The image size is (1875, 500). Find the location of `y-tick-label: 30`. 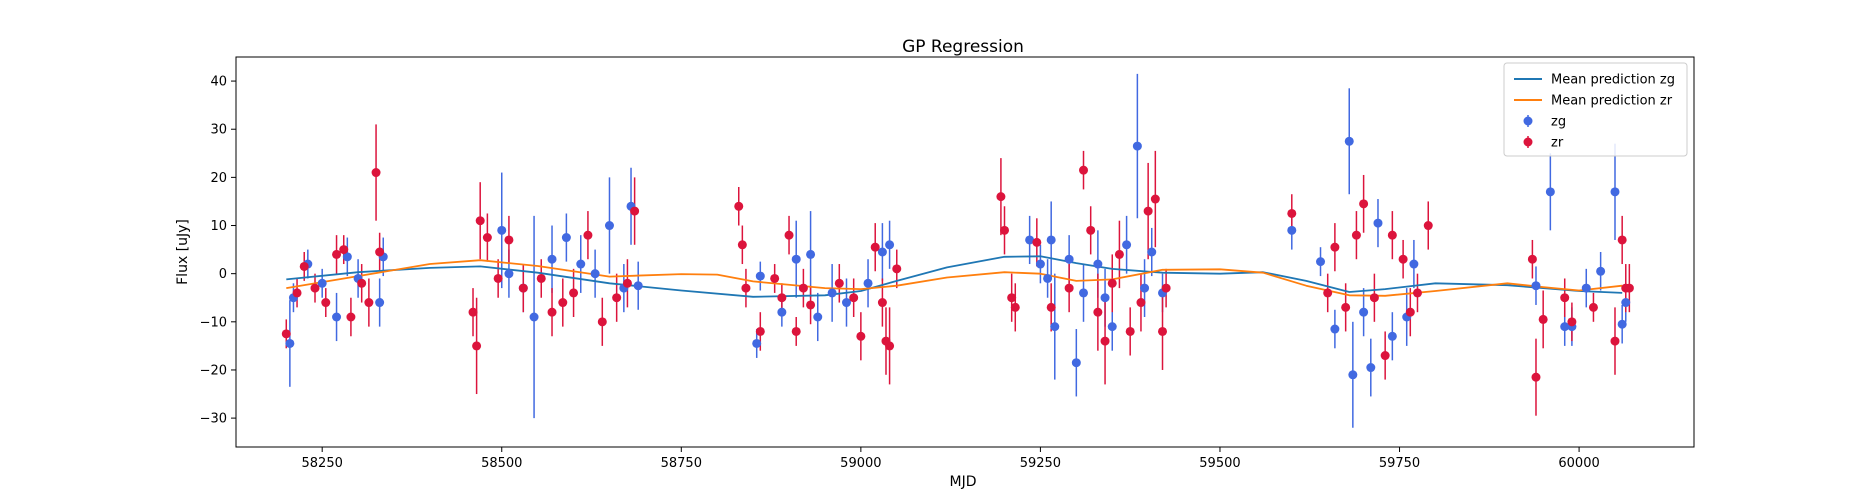

y-tick-label: 30 is located at coordinates (218, 130).